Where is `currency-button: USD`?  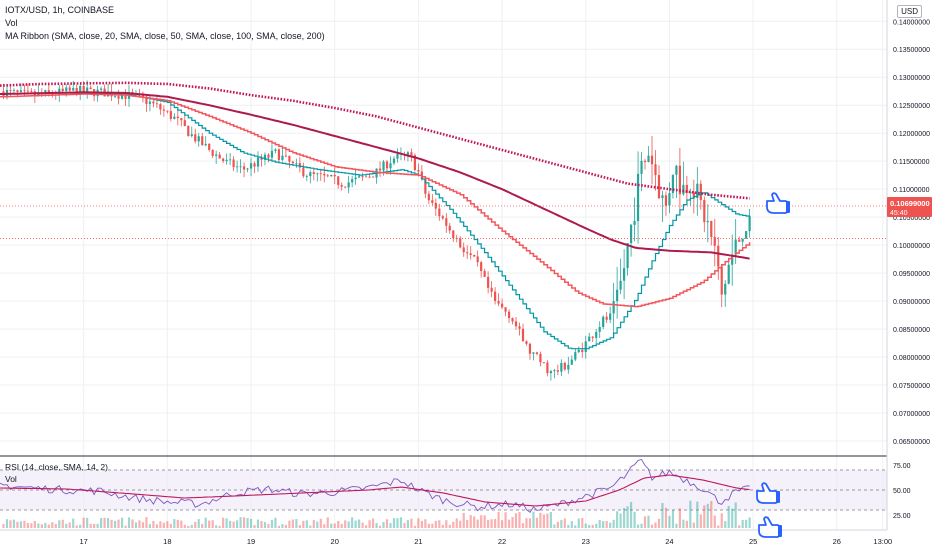
currency-button: USD is located at coordinates (909, 11).